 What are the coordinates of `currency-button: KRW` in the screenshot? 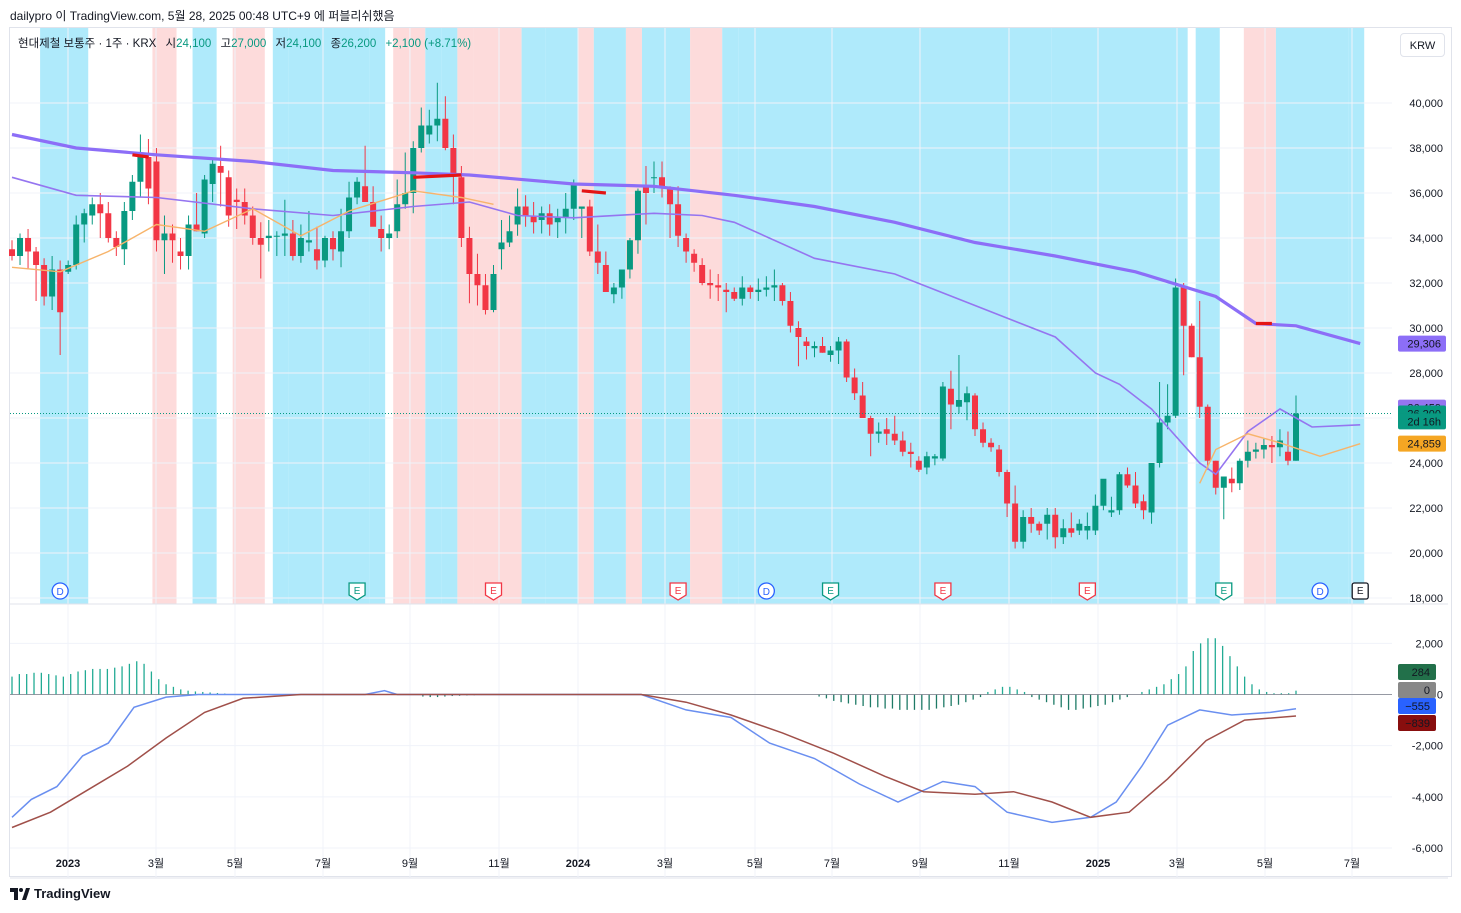 It's located at (1422, 45).